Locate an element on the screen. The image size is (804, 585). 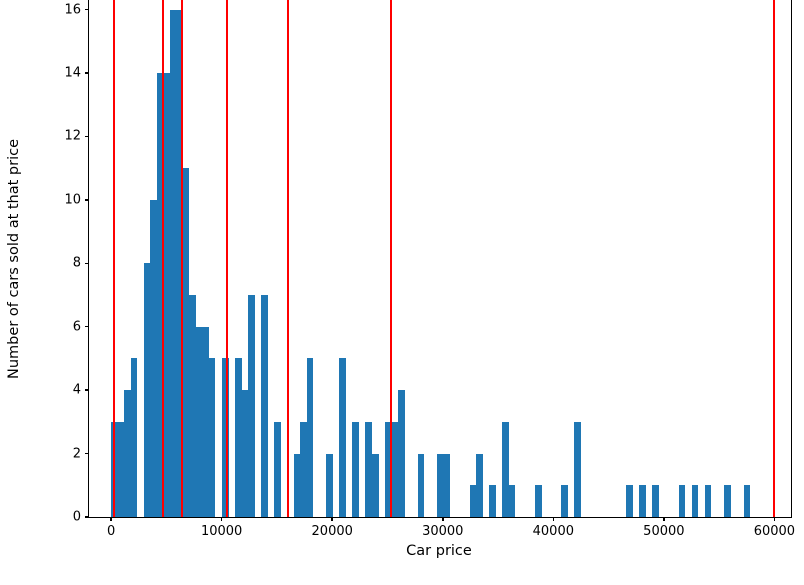
y-axis-tick-label: 6 is located at coordinates (76, 327).